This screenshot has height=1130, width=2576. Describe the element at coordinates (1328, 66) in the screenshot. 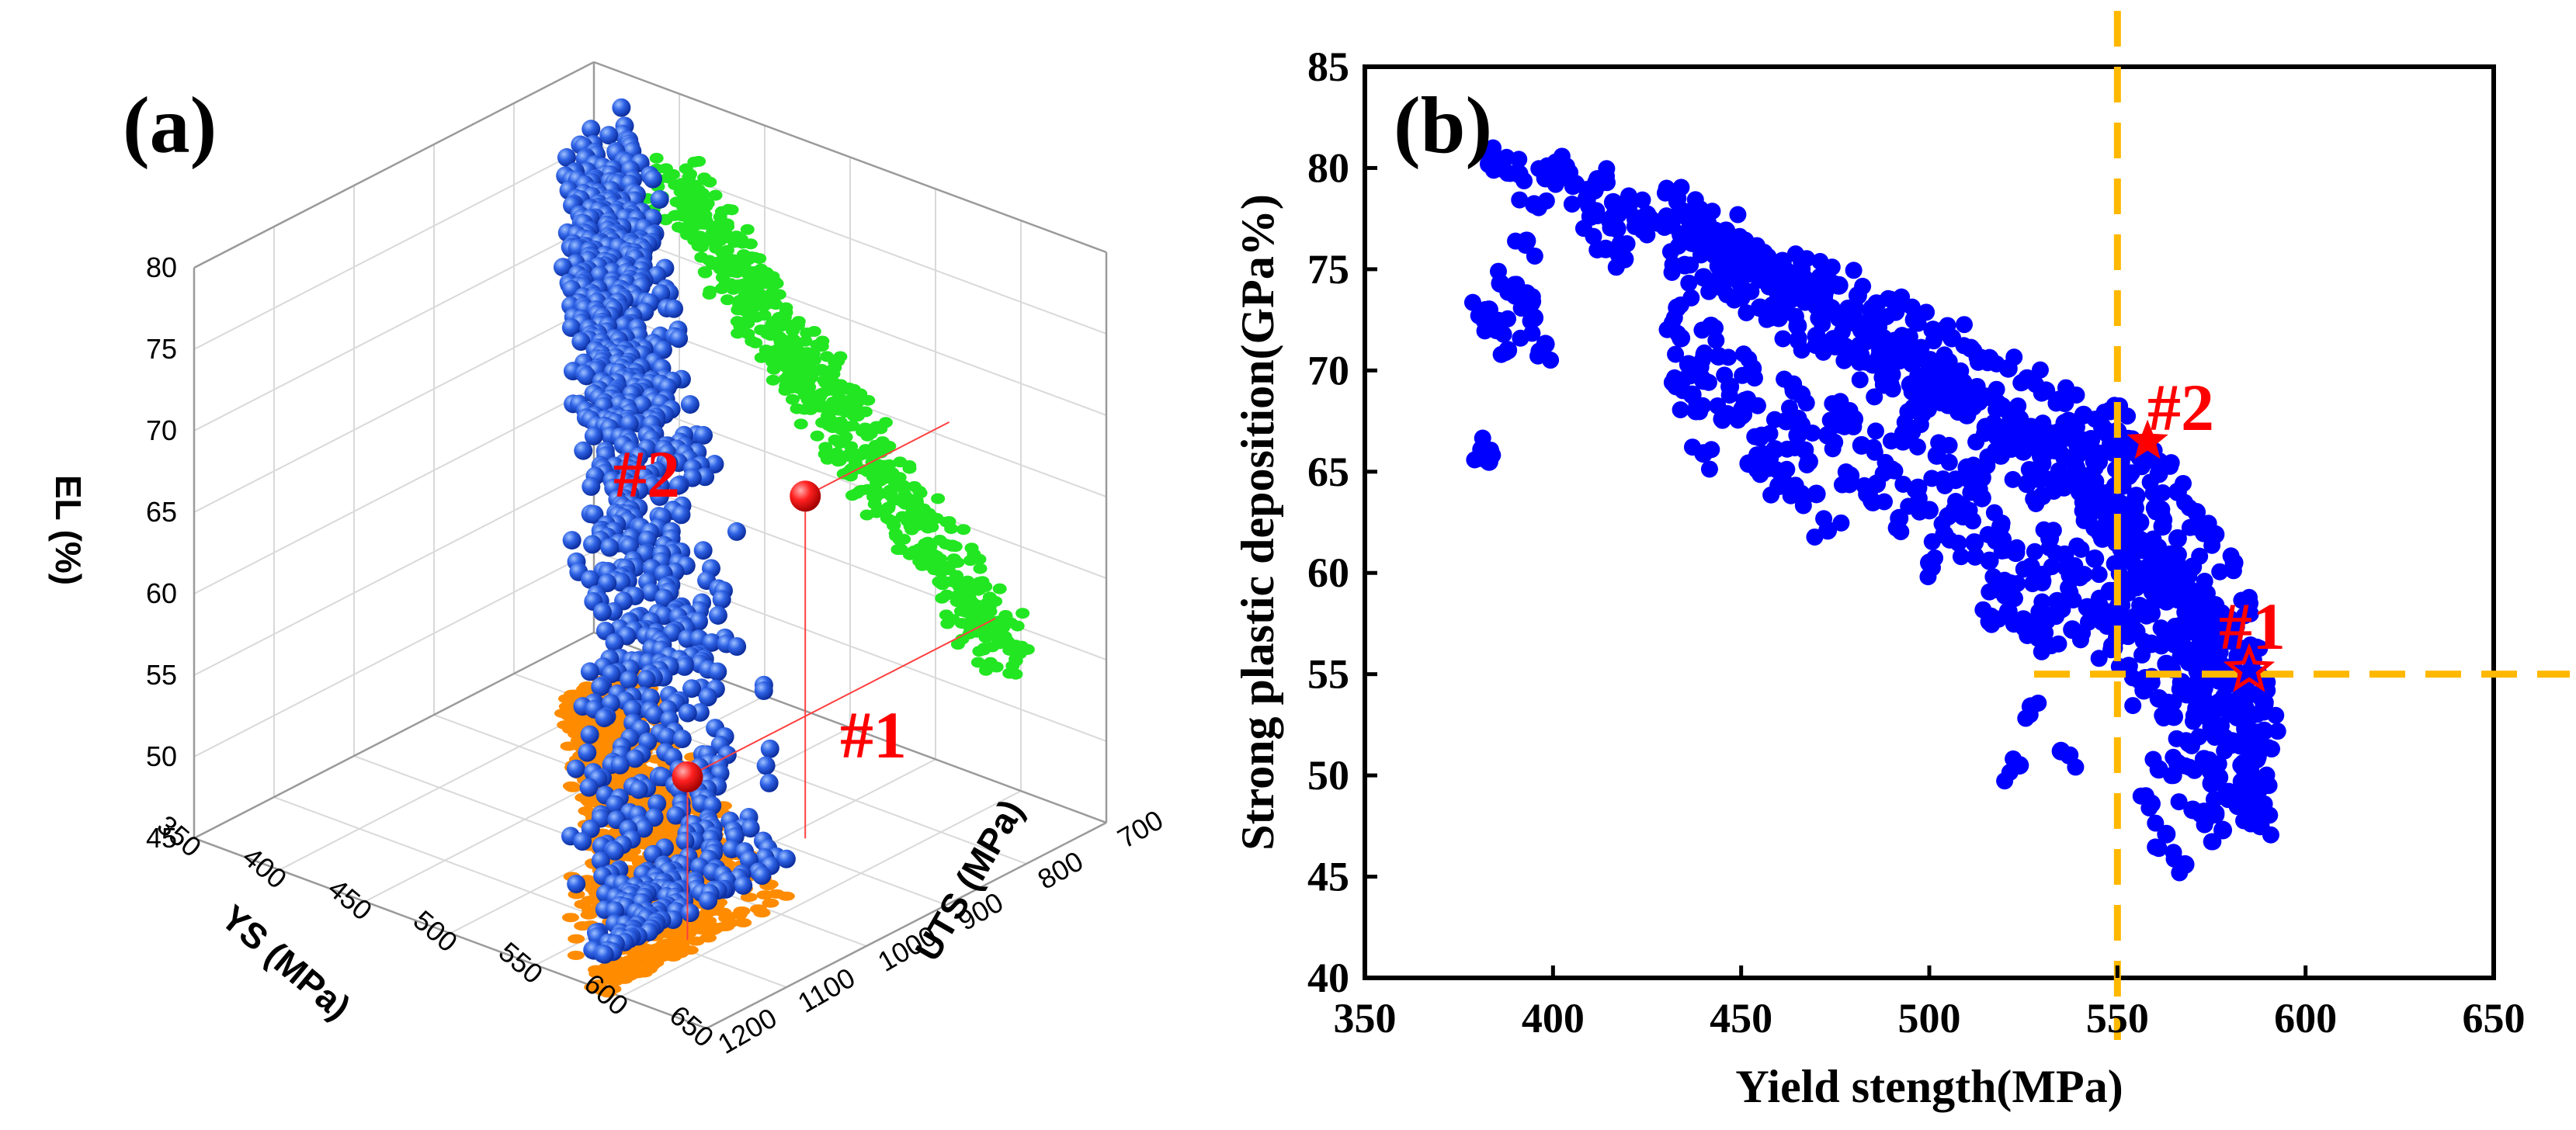

I see `y-tick-label: 85` at that location.